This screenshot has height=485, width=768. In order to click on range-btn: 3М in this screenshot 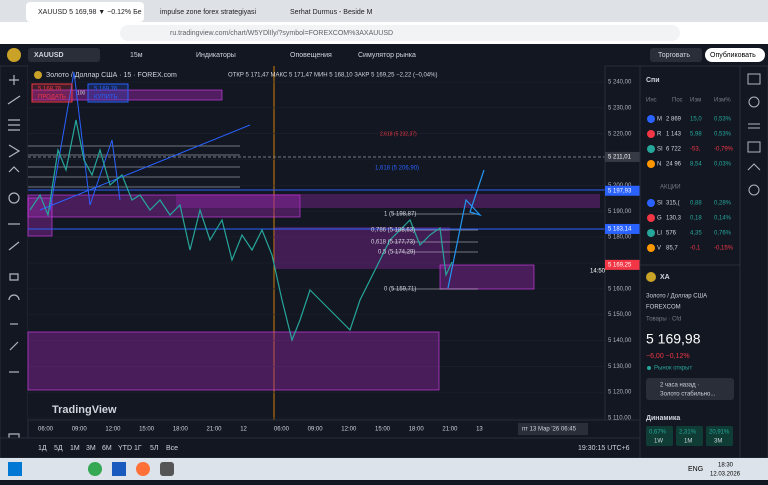, I will do `click(91, 448)`.